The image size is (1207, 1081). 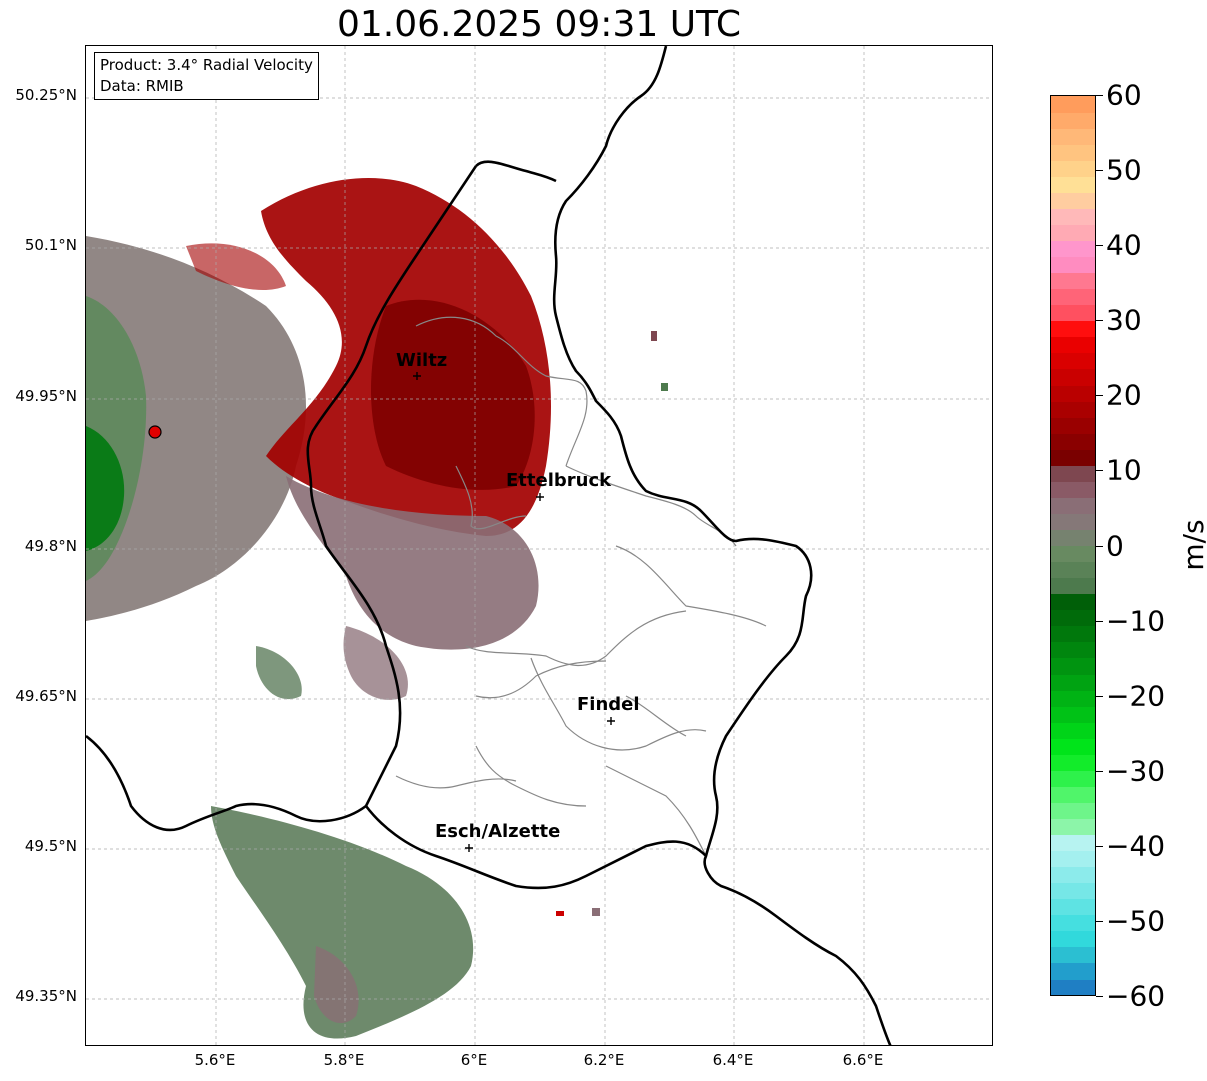 I want to click on colorbar-tick-label: −20, so click(x=1136, y=696).